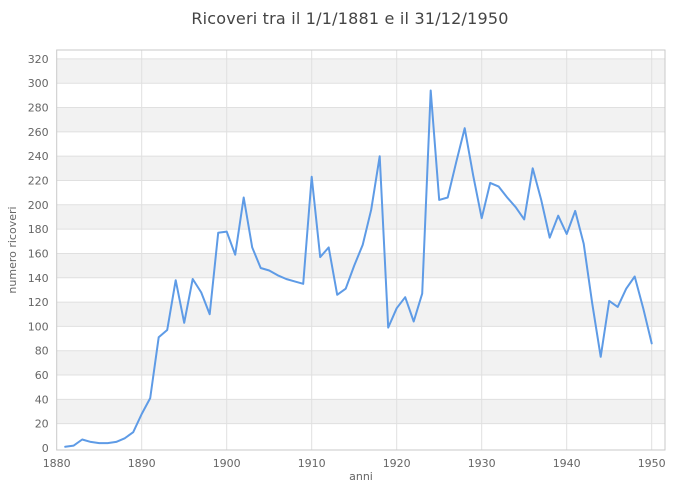  What do you see at coordinates (45, 448) in the screenshot?
I see `svg-text: 0` at bounding box center [45, 448].